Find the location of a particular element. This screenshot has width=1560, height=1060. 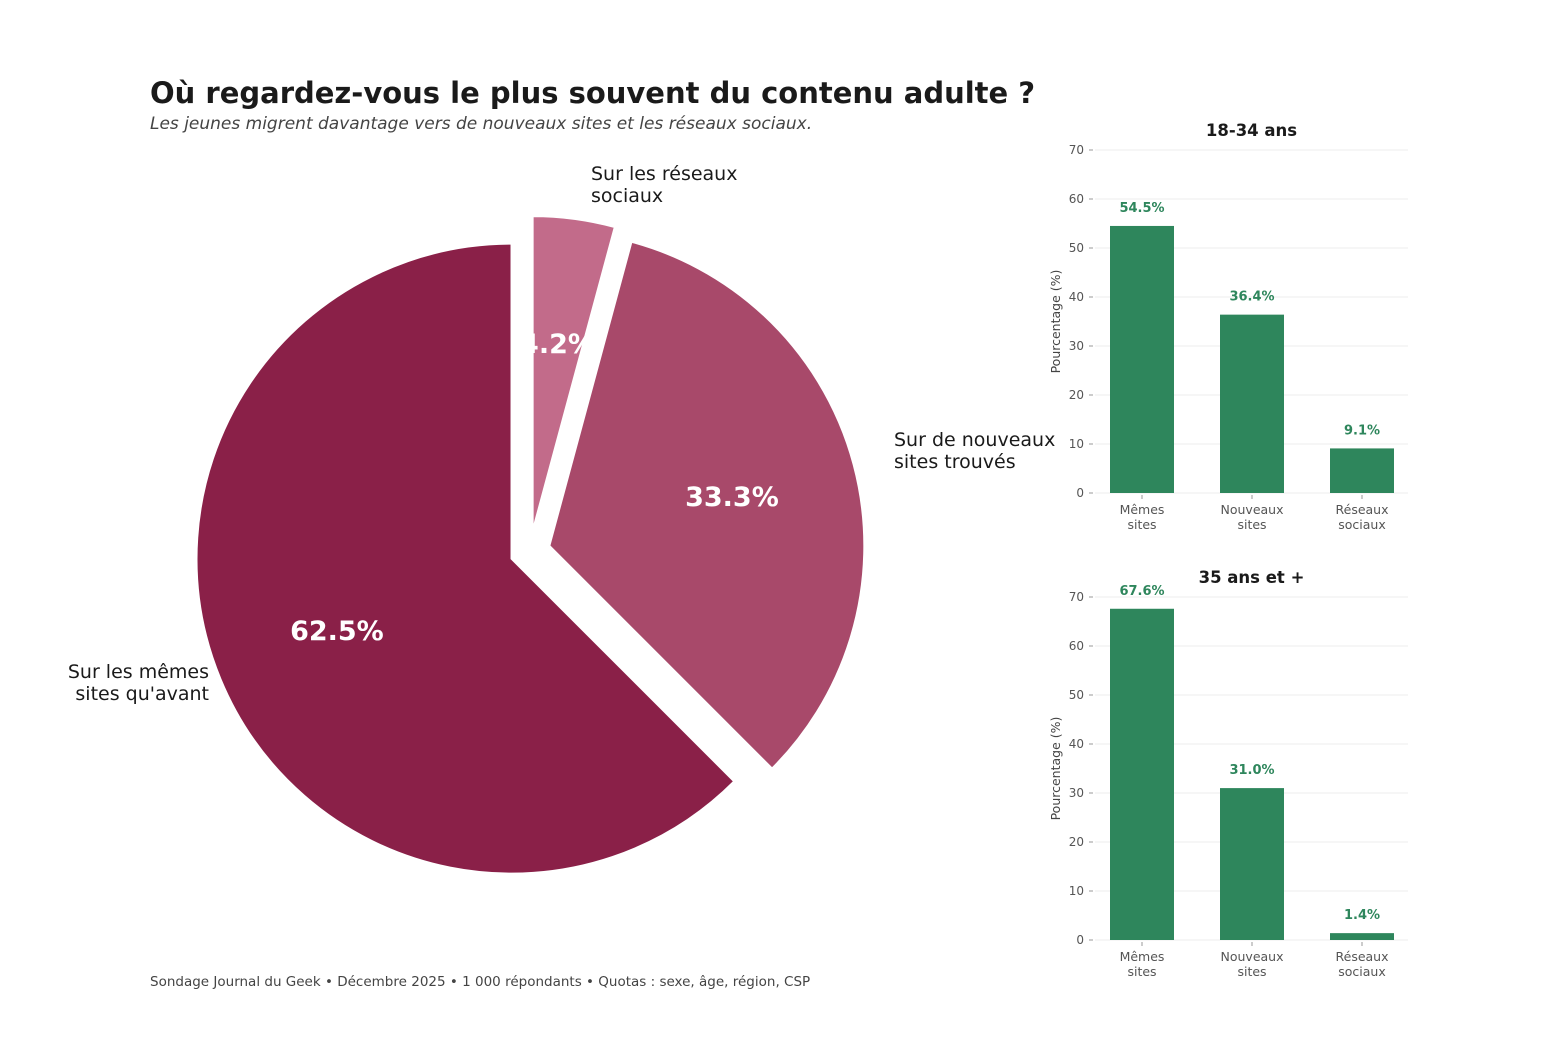

pie-value-label: 62.5% is located at coordinates (337, 631).